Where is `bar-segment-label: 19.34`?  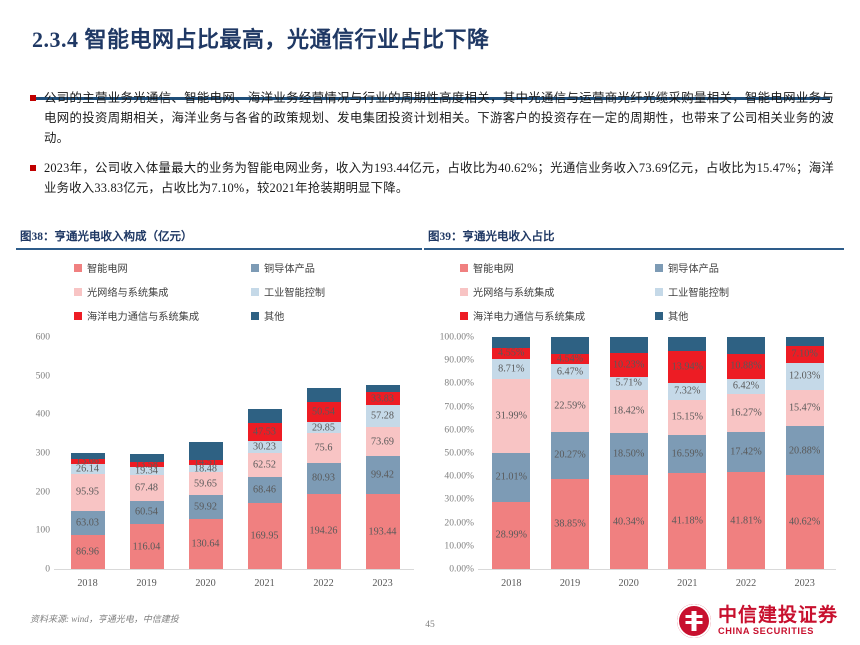
bar-segment-label: 19.34 is located at coordinates (146, 471).